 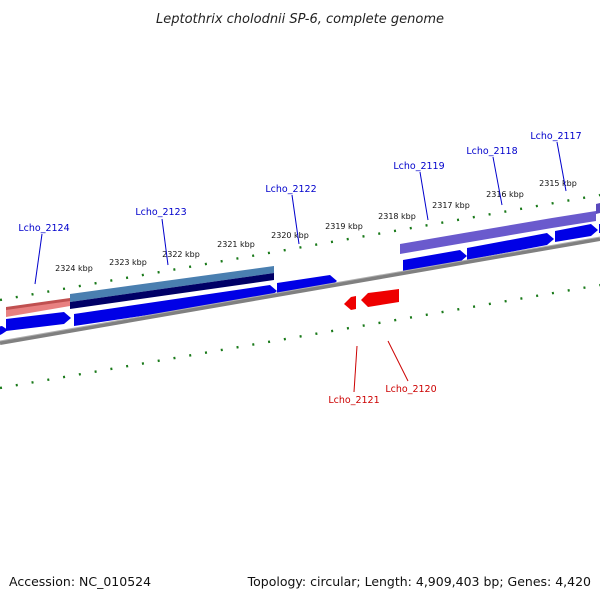 What do you see at coordinates (397, 216) in the screenshot?
I see `scale-label-2318: 2318 kbp` at bounding box center [397, 216].